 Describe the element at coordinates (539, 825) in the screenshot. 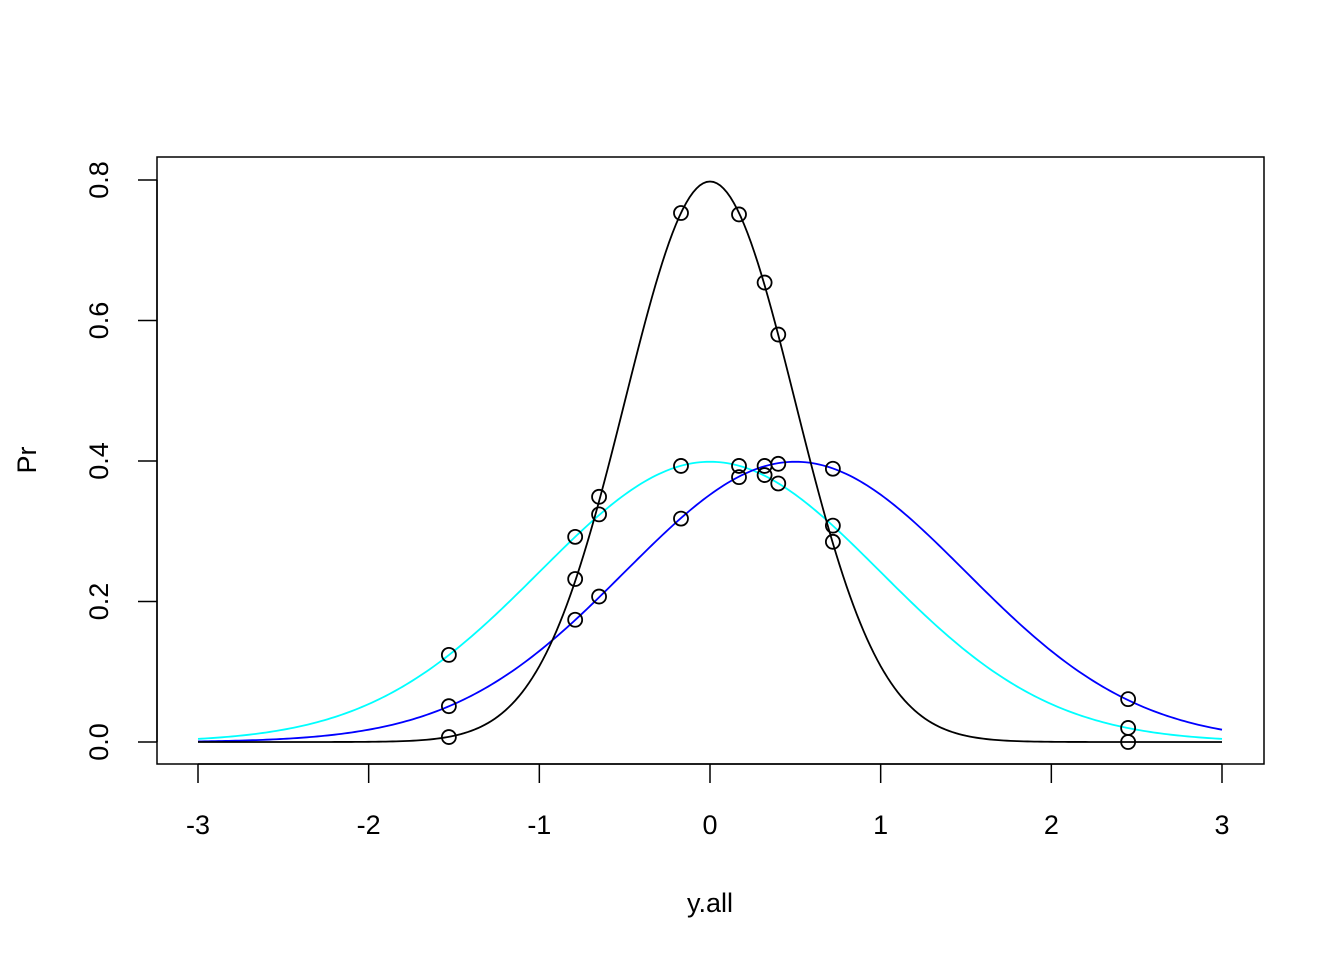

I see `x-tick-label: -1` at that location.